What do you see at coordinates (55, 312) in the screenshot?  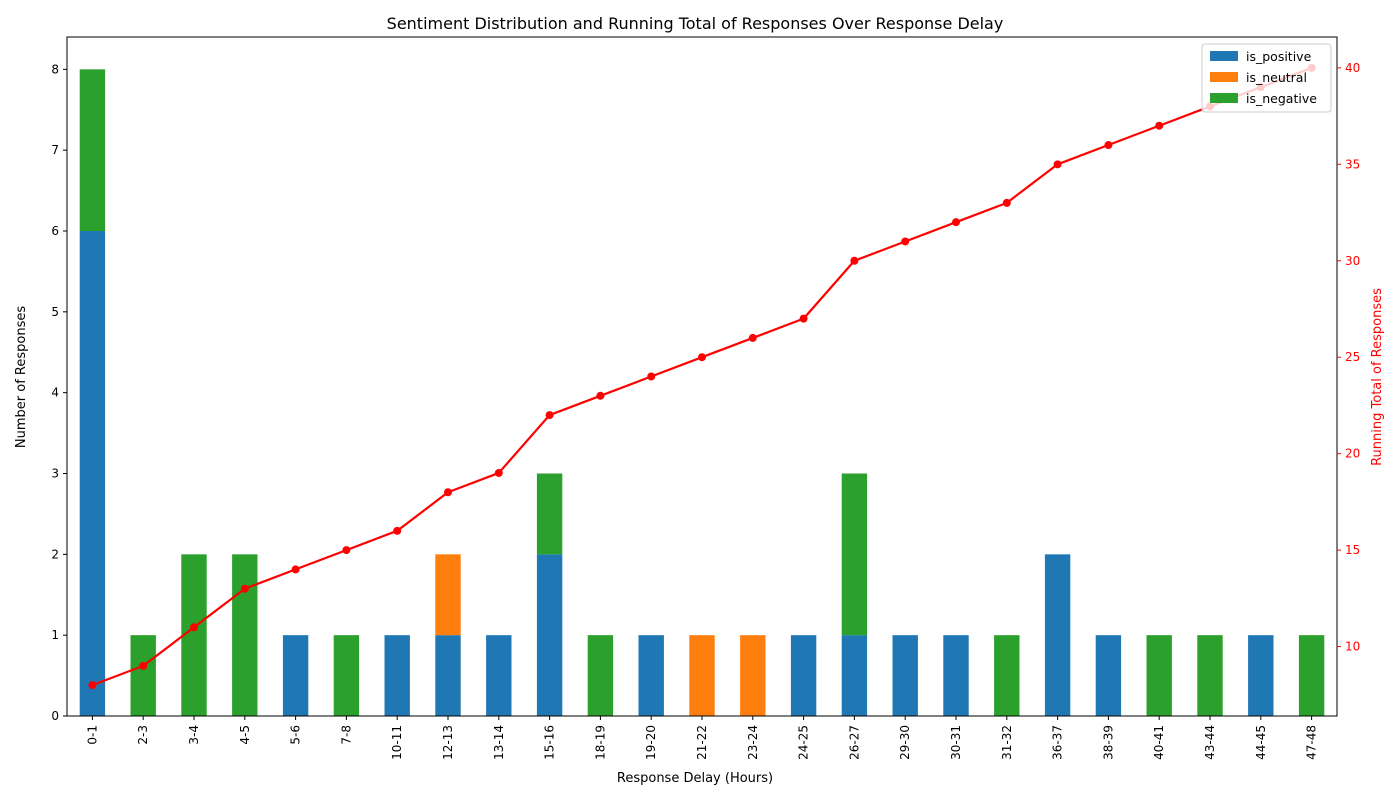 I see `y-tick-label-5: 5` at bounding box center [55, 312].